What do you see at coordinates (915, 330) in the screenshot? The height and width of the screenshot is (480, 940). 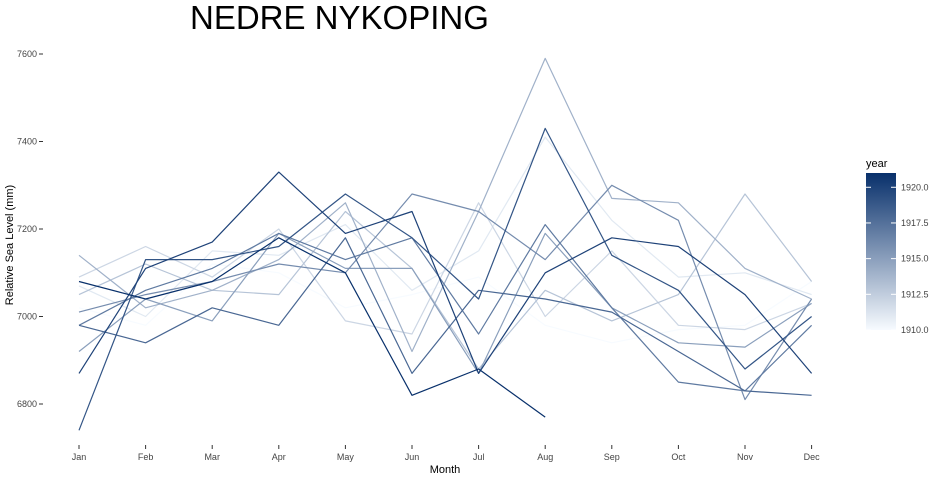 I see `legend-tick-label: 1910.0` at bounding box center [915, 330].